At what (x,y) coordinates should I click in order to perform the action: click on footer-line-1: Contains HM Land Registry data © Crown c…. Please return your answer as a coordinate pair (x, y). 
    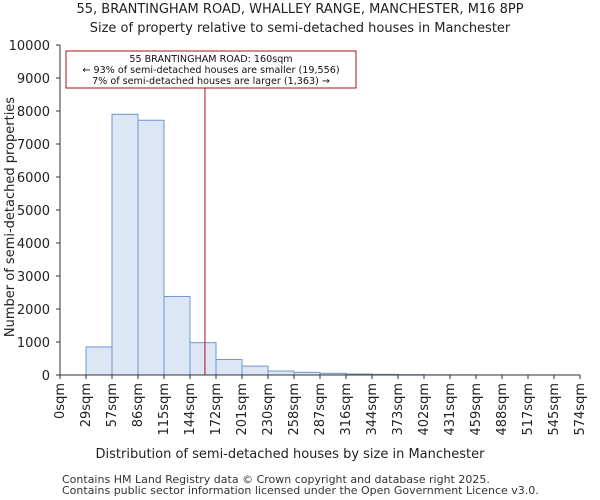
    Looking at the image, I should click on (276, 479).